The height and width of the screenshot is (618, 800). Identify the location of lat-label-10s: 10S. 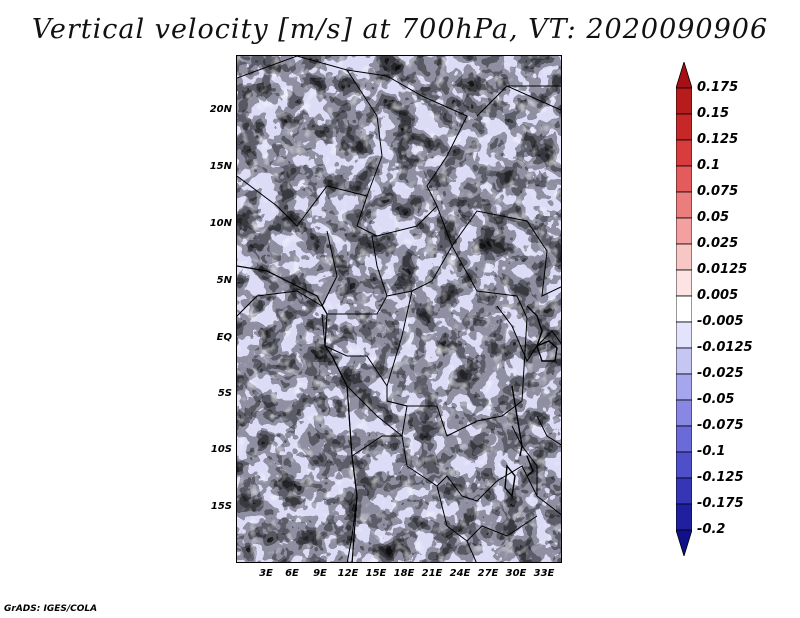
(221, 449).